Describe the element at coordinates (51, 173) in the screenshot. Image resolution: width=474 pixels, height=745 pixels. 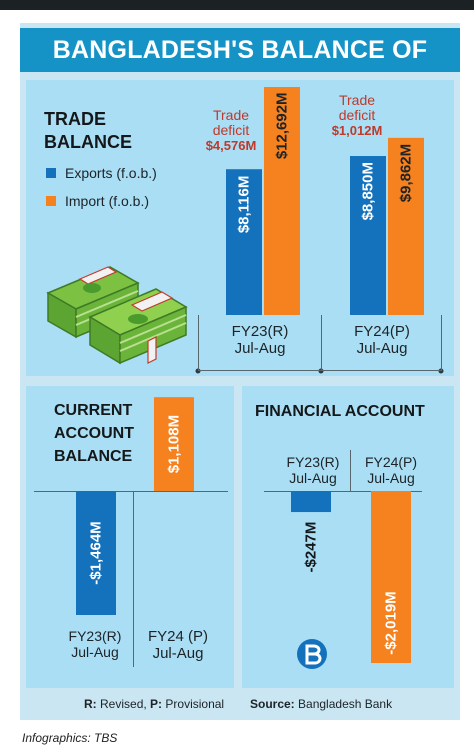
I see `legend-exports-swatch` at that location.